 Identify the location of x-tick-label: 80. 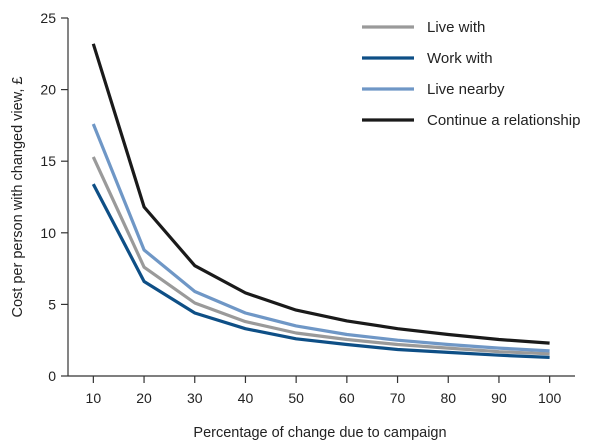
(448, 398).